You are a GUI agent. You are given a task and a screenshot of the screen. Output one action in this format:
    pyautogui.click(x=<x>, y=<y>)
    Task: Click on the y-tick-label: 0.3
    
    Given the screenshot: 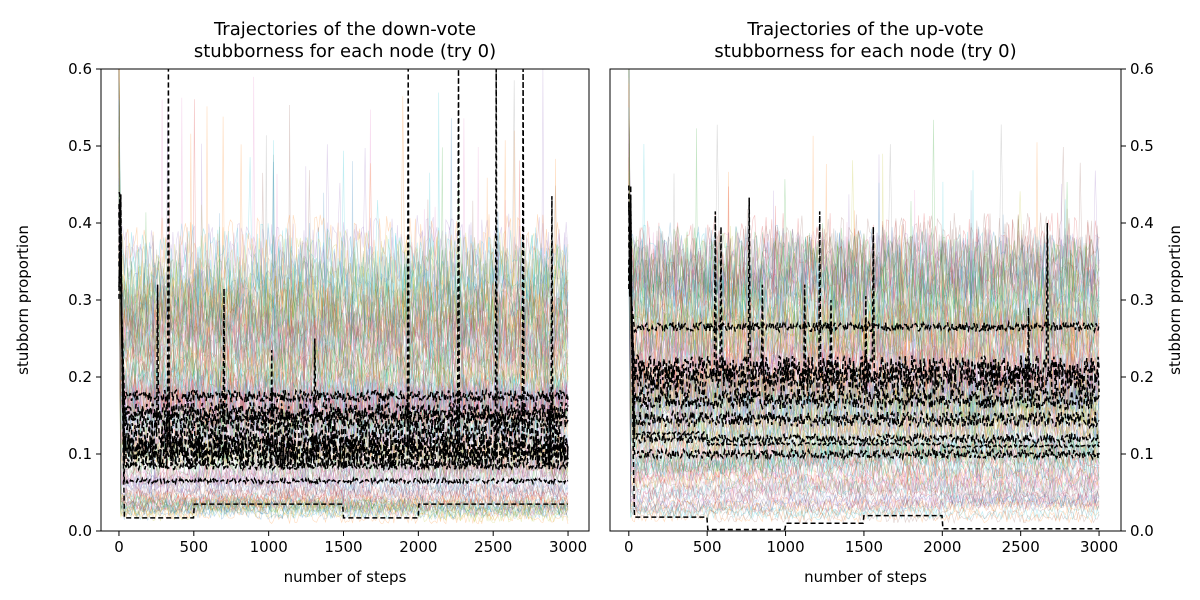 What is the action you would take?
    pyautogui.click(x=80, y=300)
    